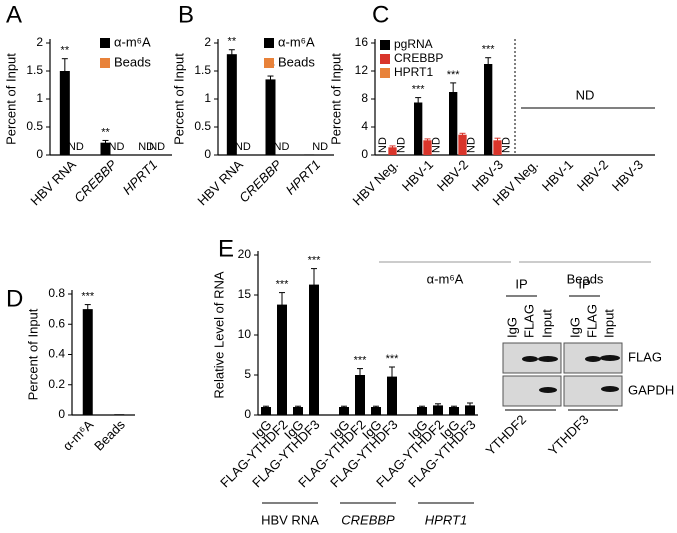 This screenshot has width=677, height=533. Describe the element at coordinates (375, 182) in the screenshot. I see `x-tick-label: HBV Neg.` at that location.